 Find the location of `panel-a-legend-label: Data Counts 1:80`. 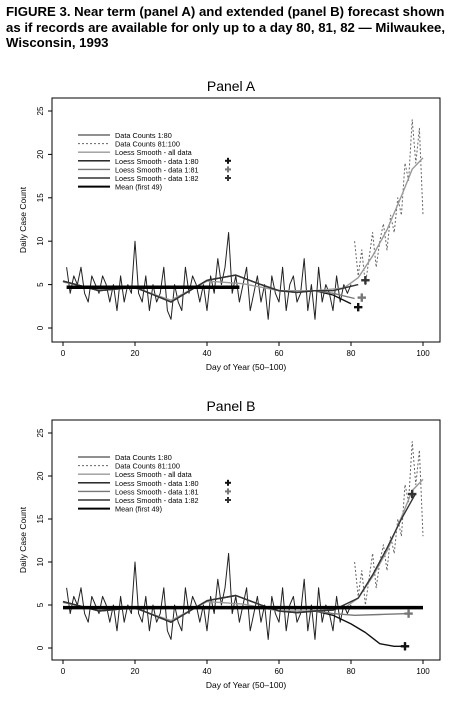

panel-a-legend-label: Data Counts 1:80 is located at coordinates (143, 135).